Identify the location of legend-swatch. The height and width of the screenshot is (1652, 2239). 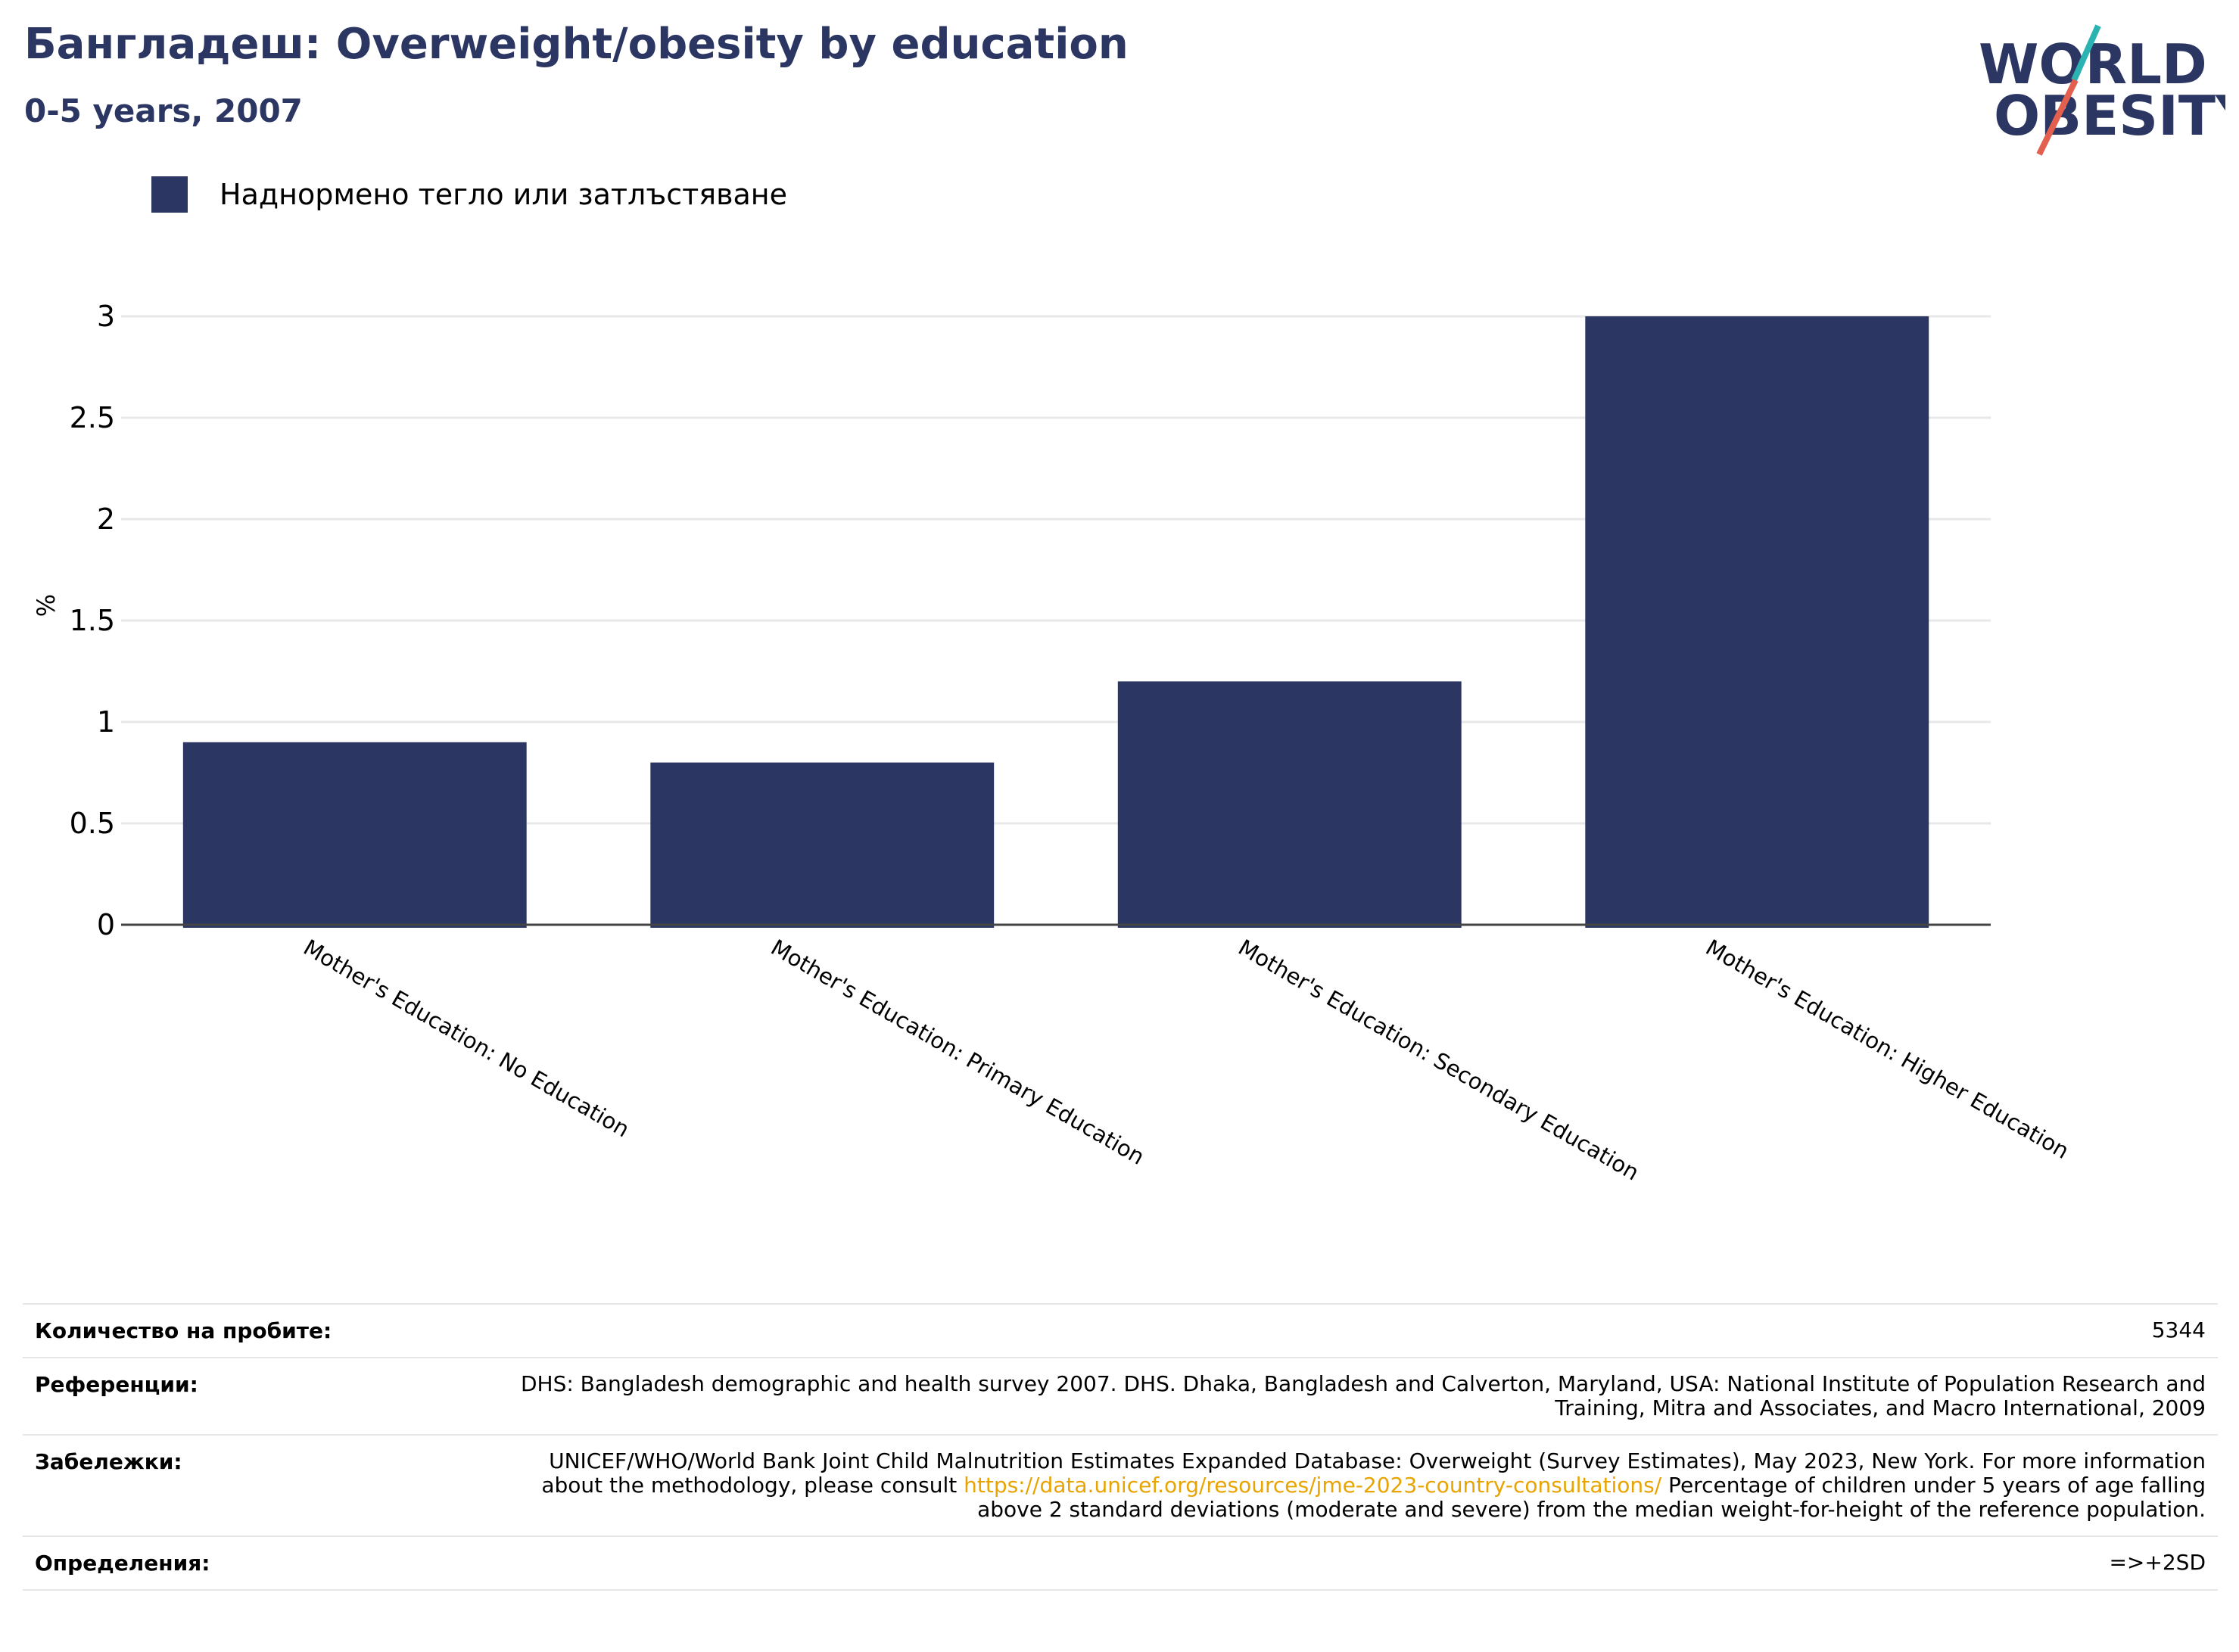
(170, 194).